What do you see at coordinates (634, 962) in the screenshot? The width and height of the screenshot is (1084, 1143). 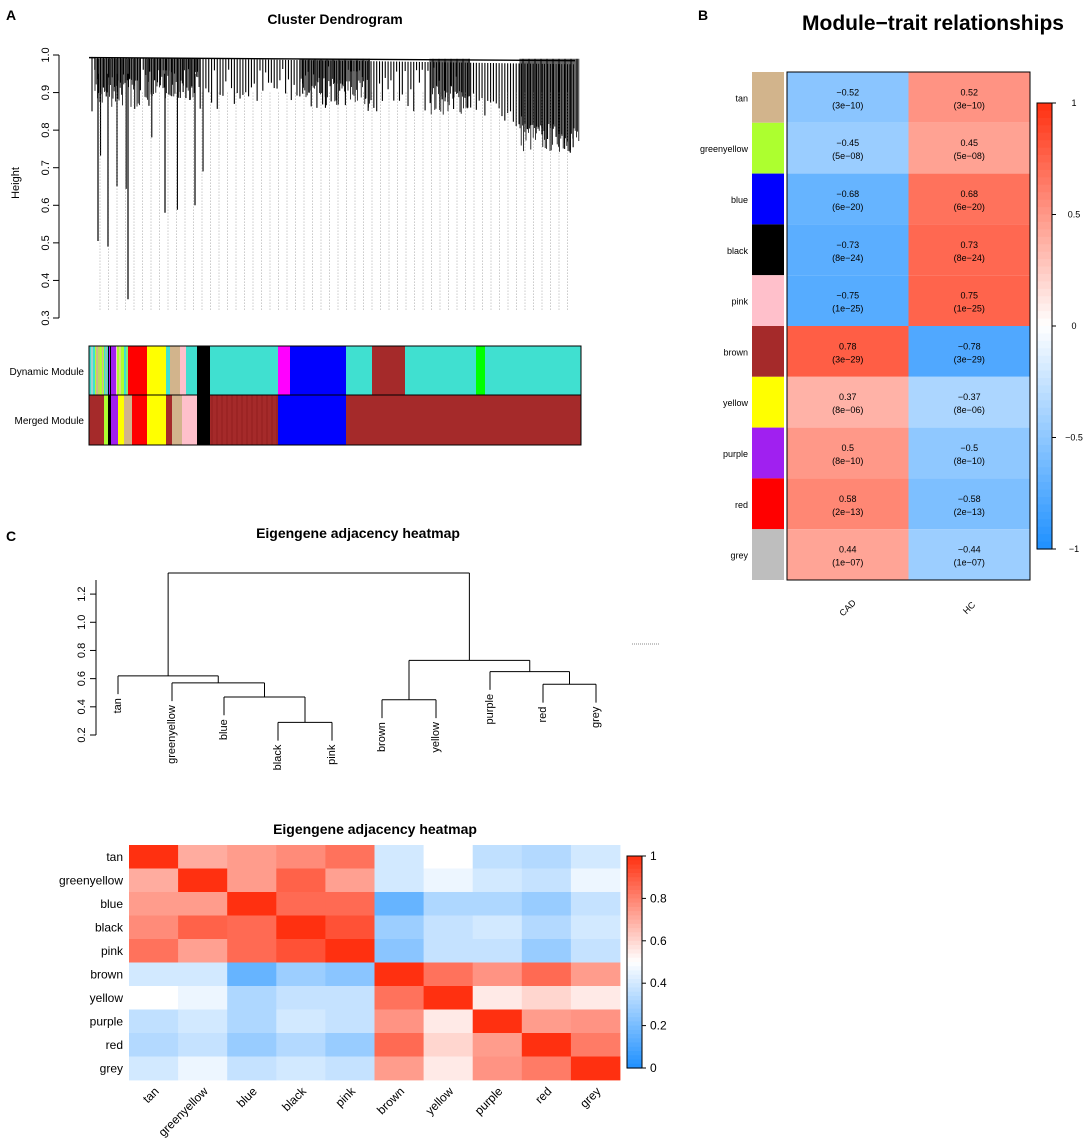 I see `colorbar-c-frame` at bounding box center [634, 962].